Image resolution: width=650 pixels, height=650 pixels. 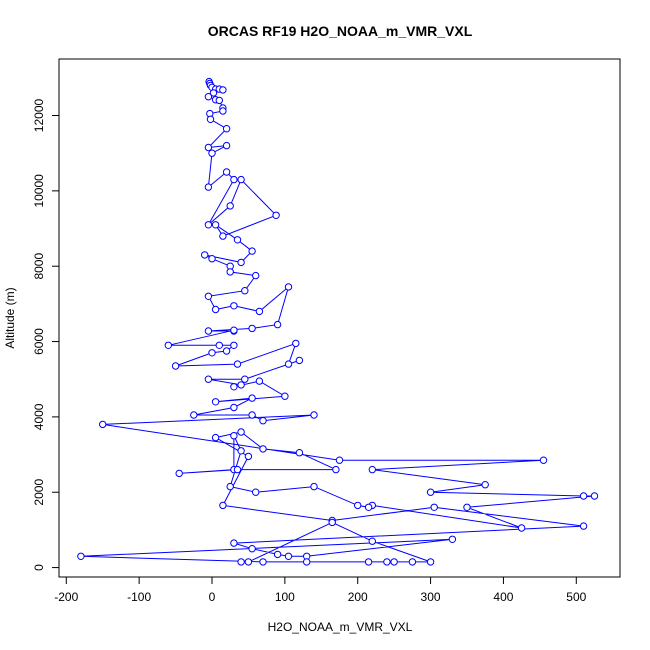 I want to click on x-axis-label: H2O_NOAA_m_VMR_VXL, so click(x=340, y=627).